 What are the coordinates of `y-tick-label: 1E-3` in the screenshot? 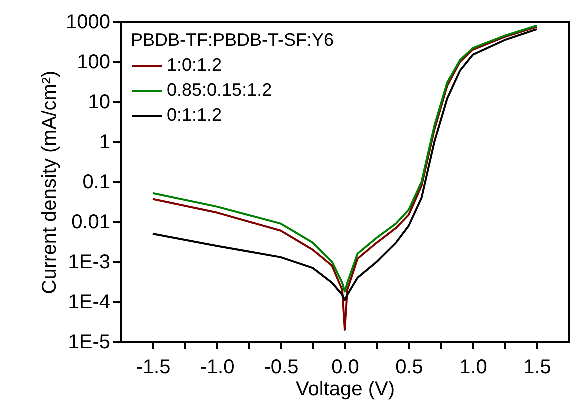 It's located at (89, 263).